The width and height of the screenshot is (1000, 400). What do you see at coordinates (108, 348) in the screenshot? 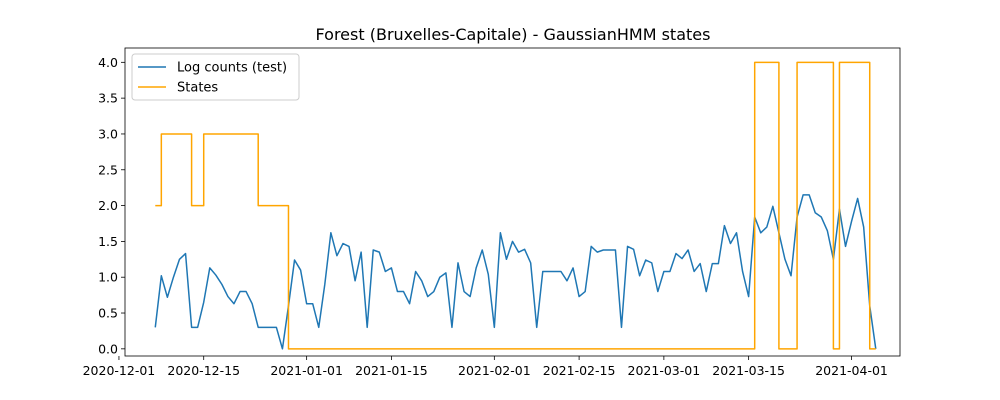
I see `y-tick-label: 0.0` at bounding box center [108, 348].